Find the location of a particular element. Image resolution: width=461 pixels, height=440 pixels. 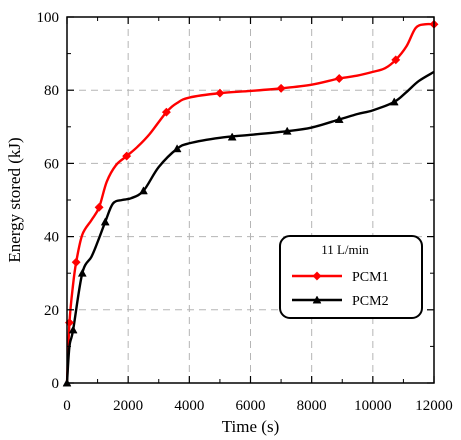

x-tick-label: 8000 is located at coordinates (312, 406).